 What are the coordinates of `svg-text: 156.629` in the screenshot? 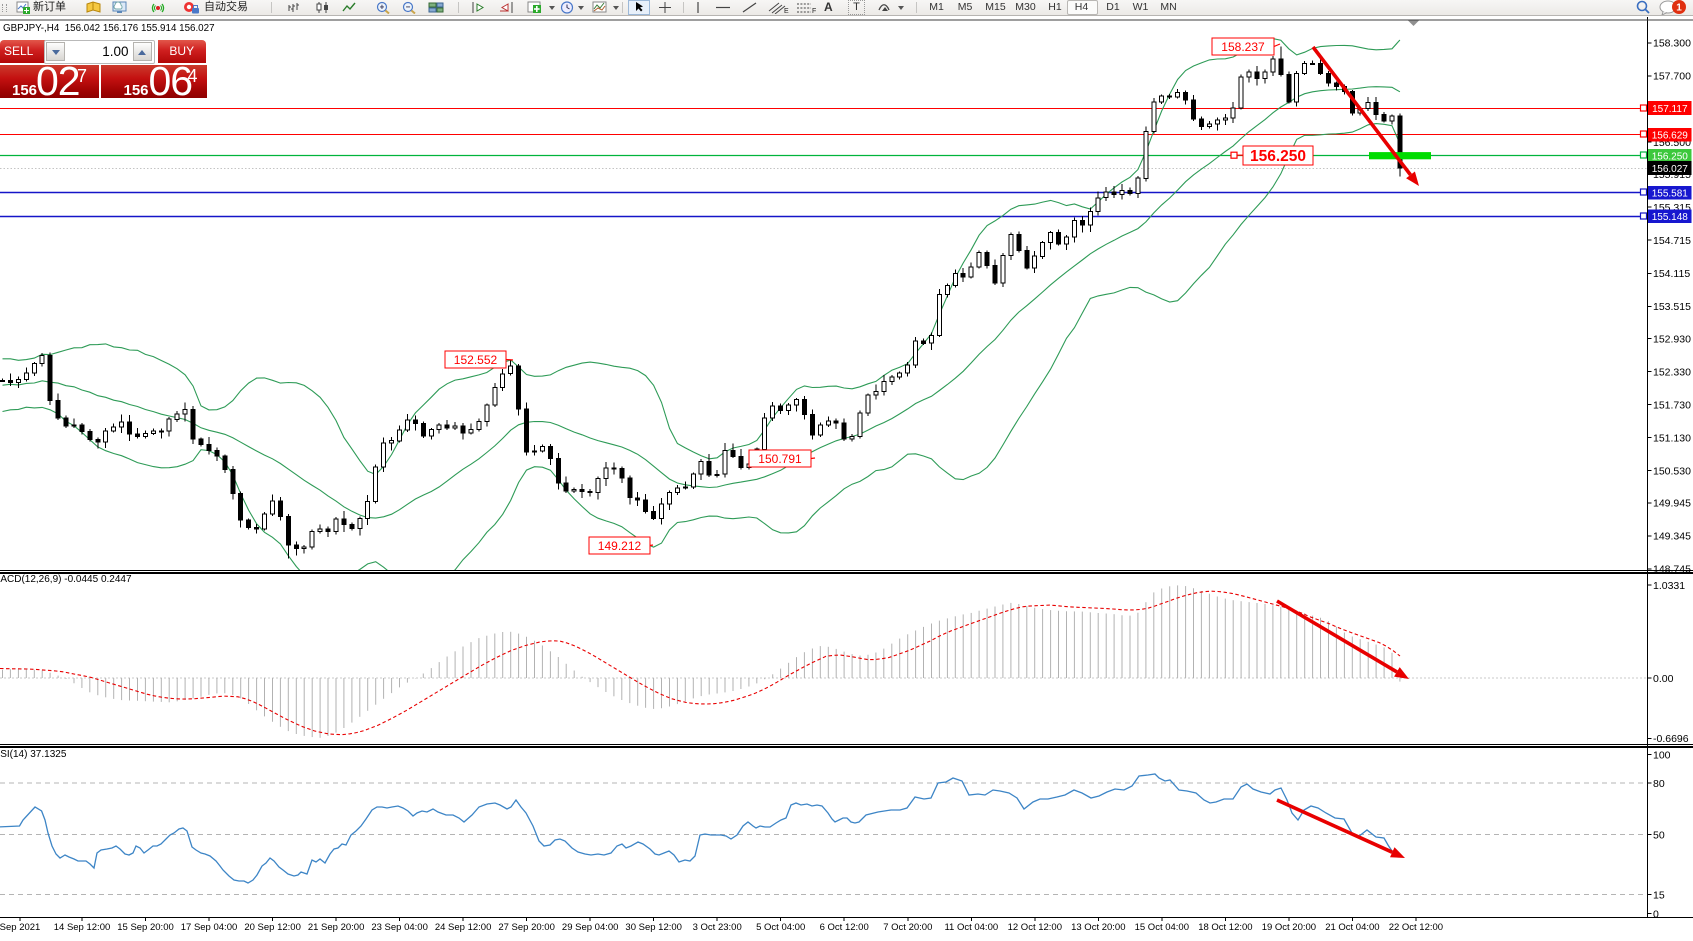 It's located at (1670, 136).